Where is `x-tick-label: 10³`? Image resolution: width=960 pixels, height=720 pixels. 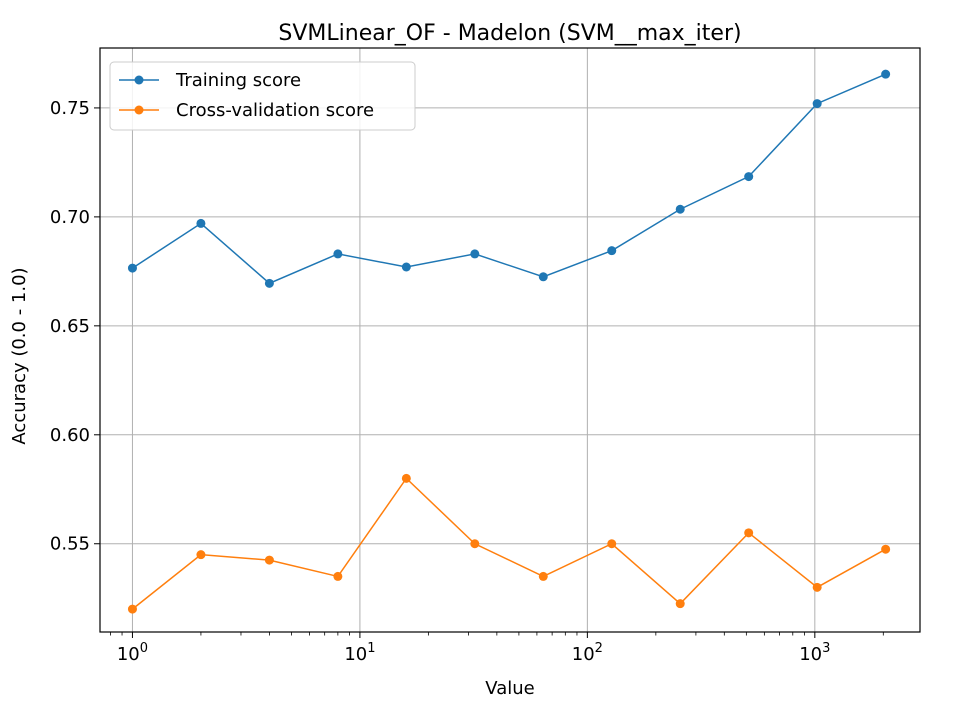 x-tick-label: 10³ is located at coordinates (814, 653).